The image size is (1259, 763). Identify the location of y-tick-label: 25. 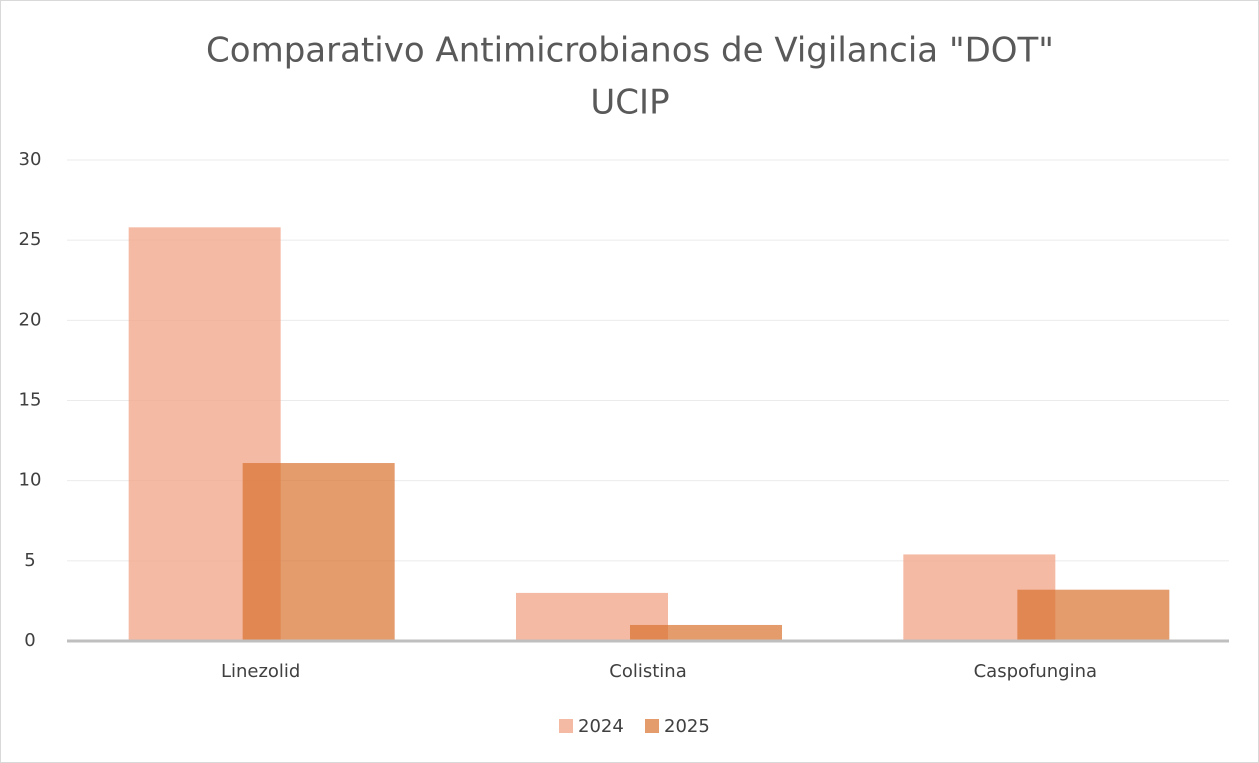
(30, 239).